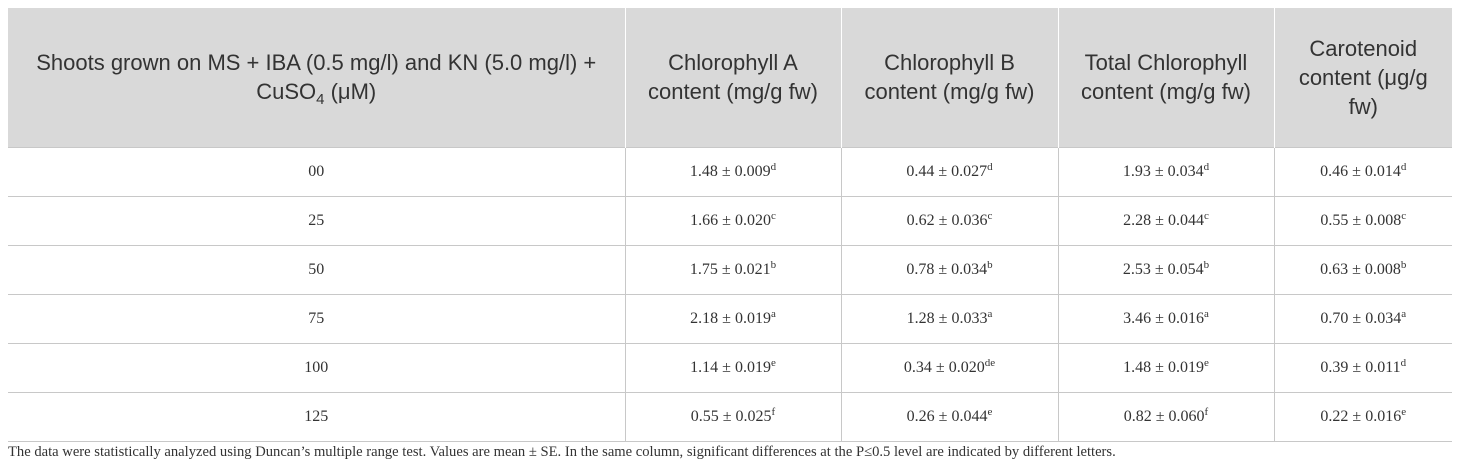 The image size is (1460, 474). I want to click on table-cell: 1.28 ± 0.033a, so click(949, 318).